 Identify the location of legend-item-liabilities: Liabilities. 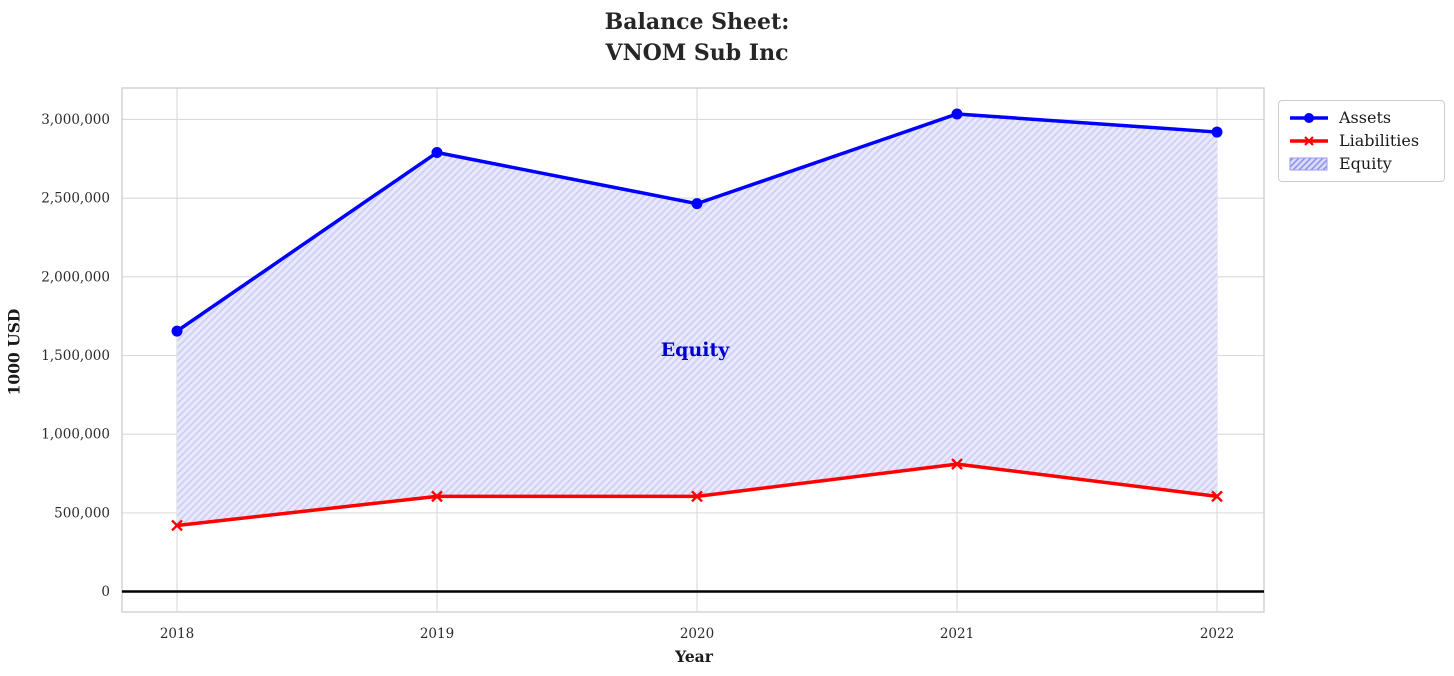
(1361, 141).